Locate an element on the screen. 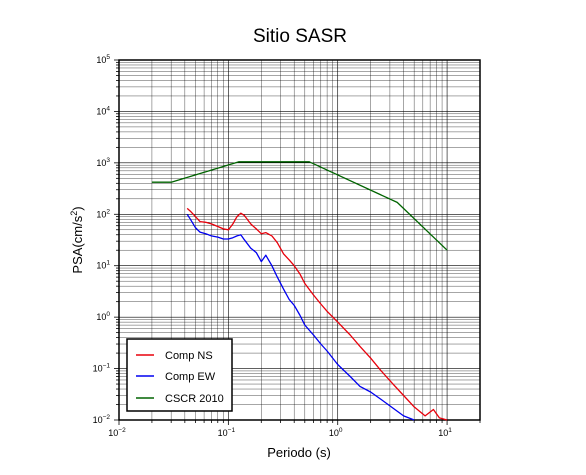 The image size is (586, 475). y-tick-label: 10⁴ is located at coordinates (103, 110).